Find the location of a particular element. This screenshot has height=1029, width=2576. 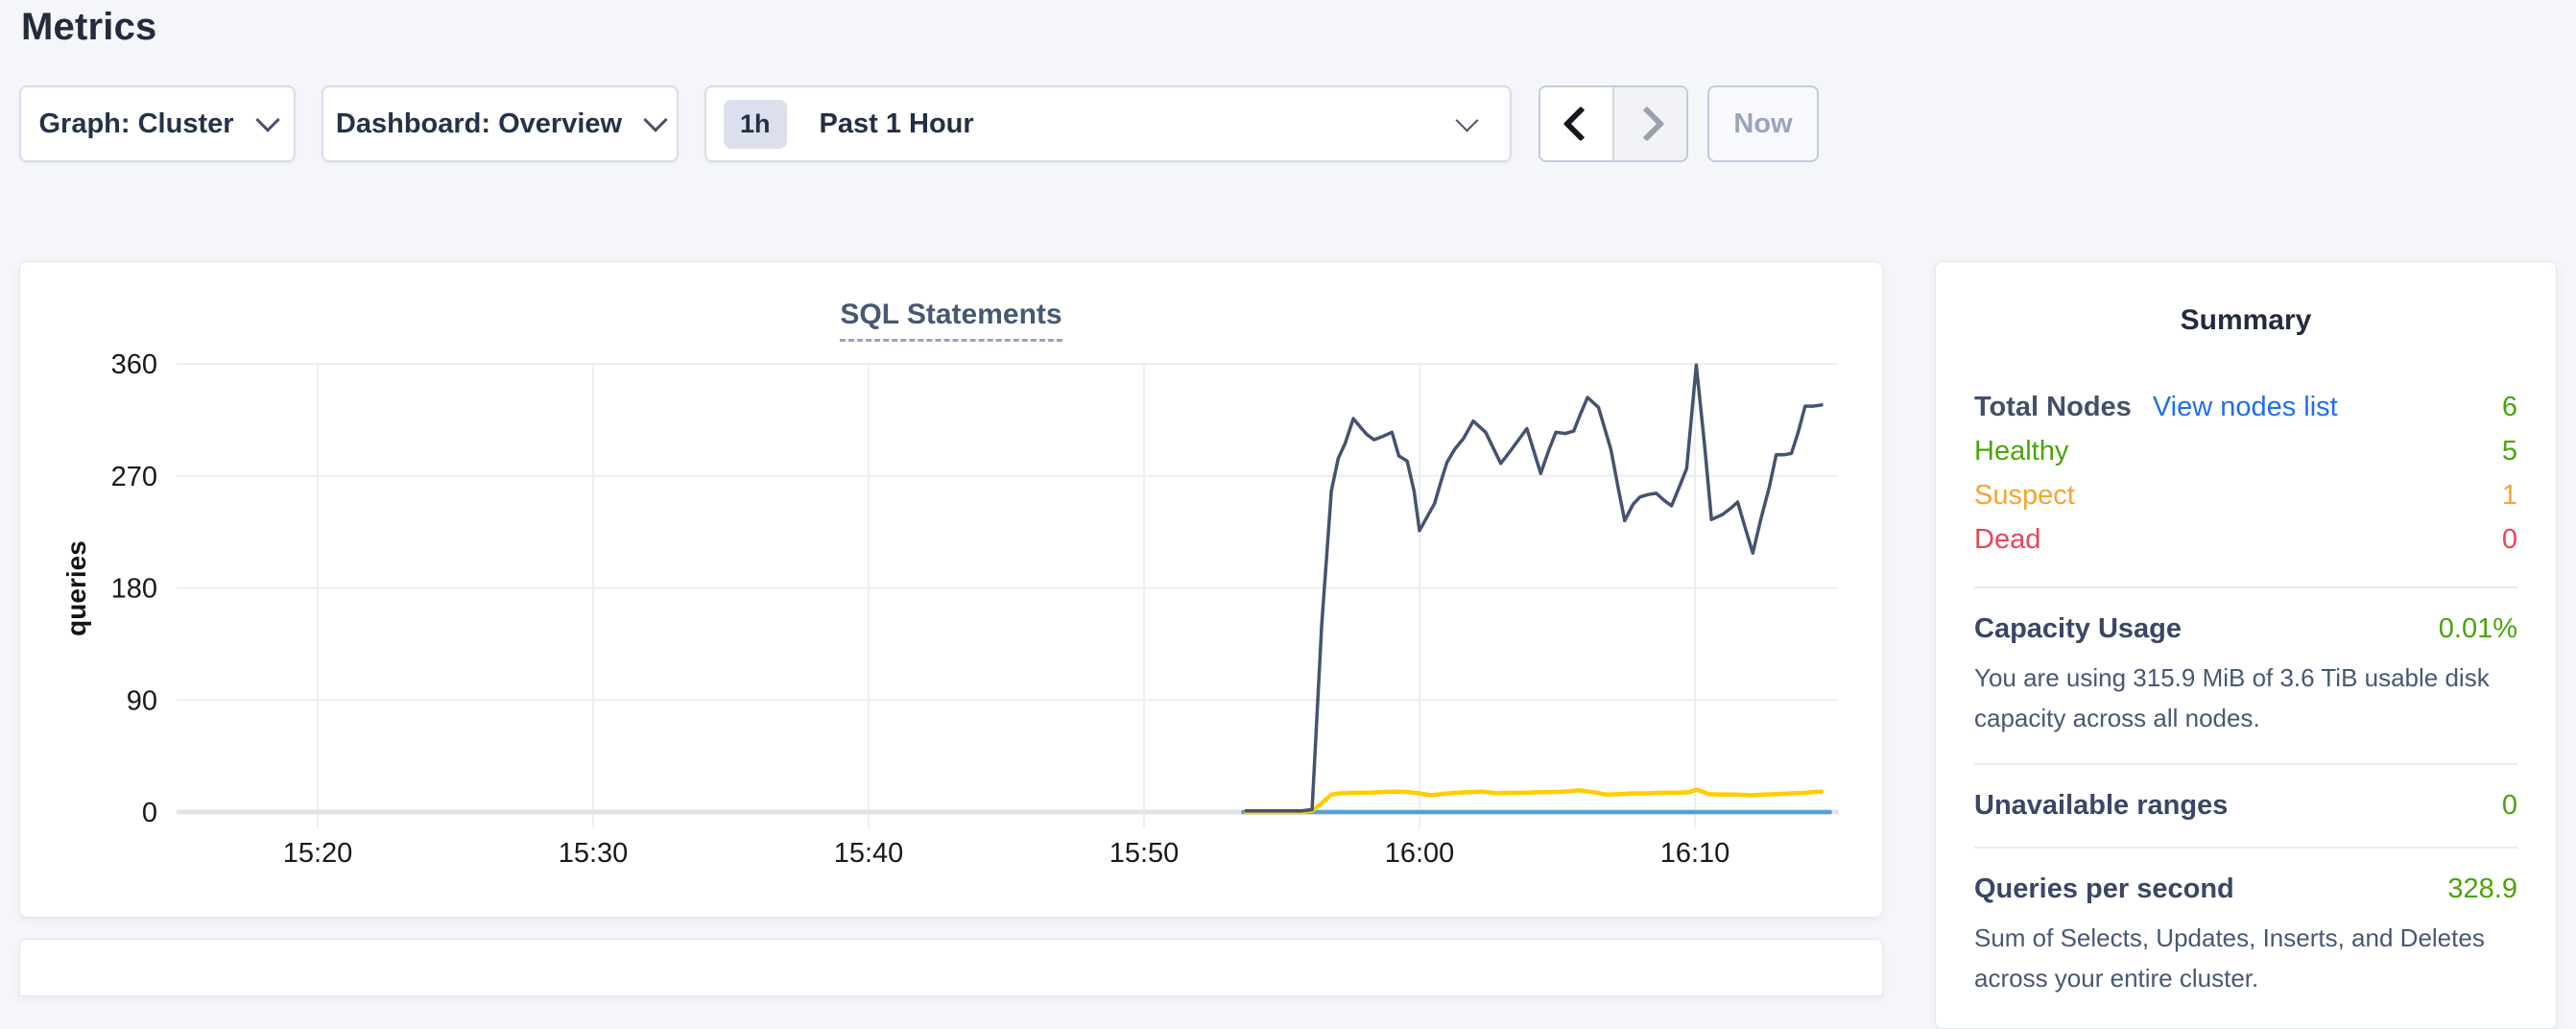

graph-dropdown: Graph: Cluster is located at coordinates (157, 123).